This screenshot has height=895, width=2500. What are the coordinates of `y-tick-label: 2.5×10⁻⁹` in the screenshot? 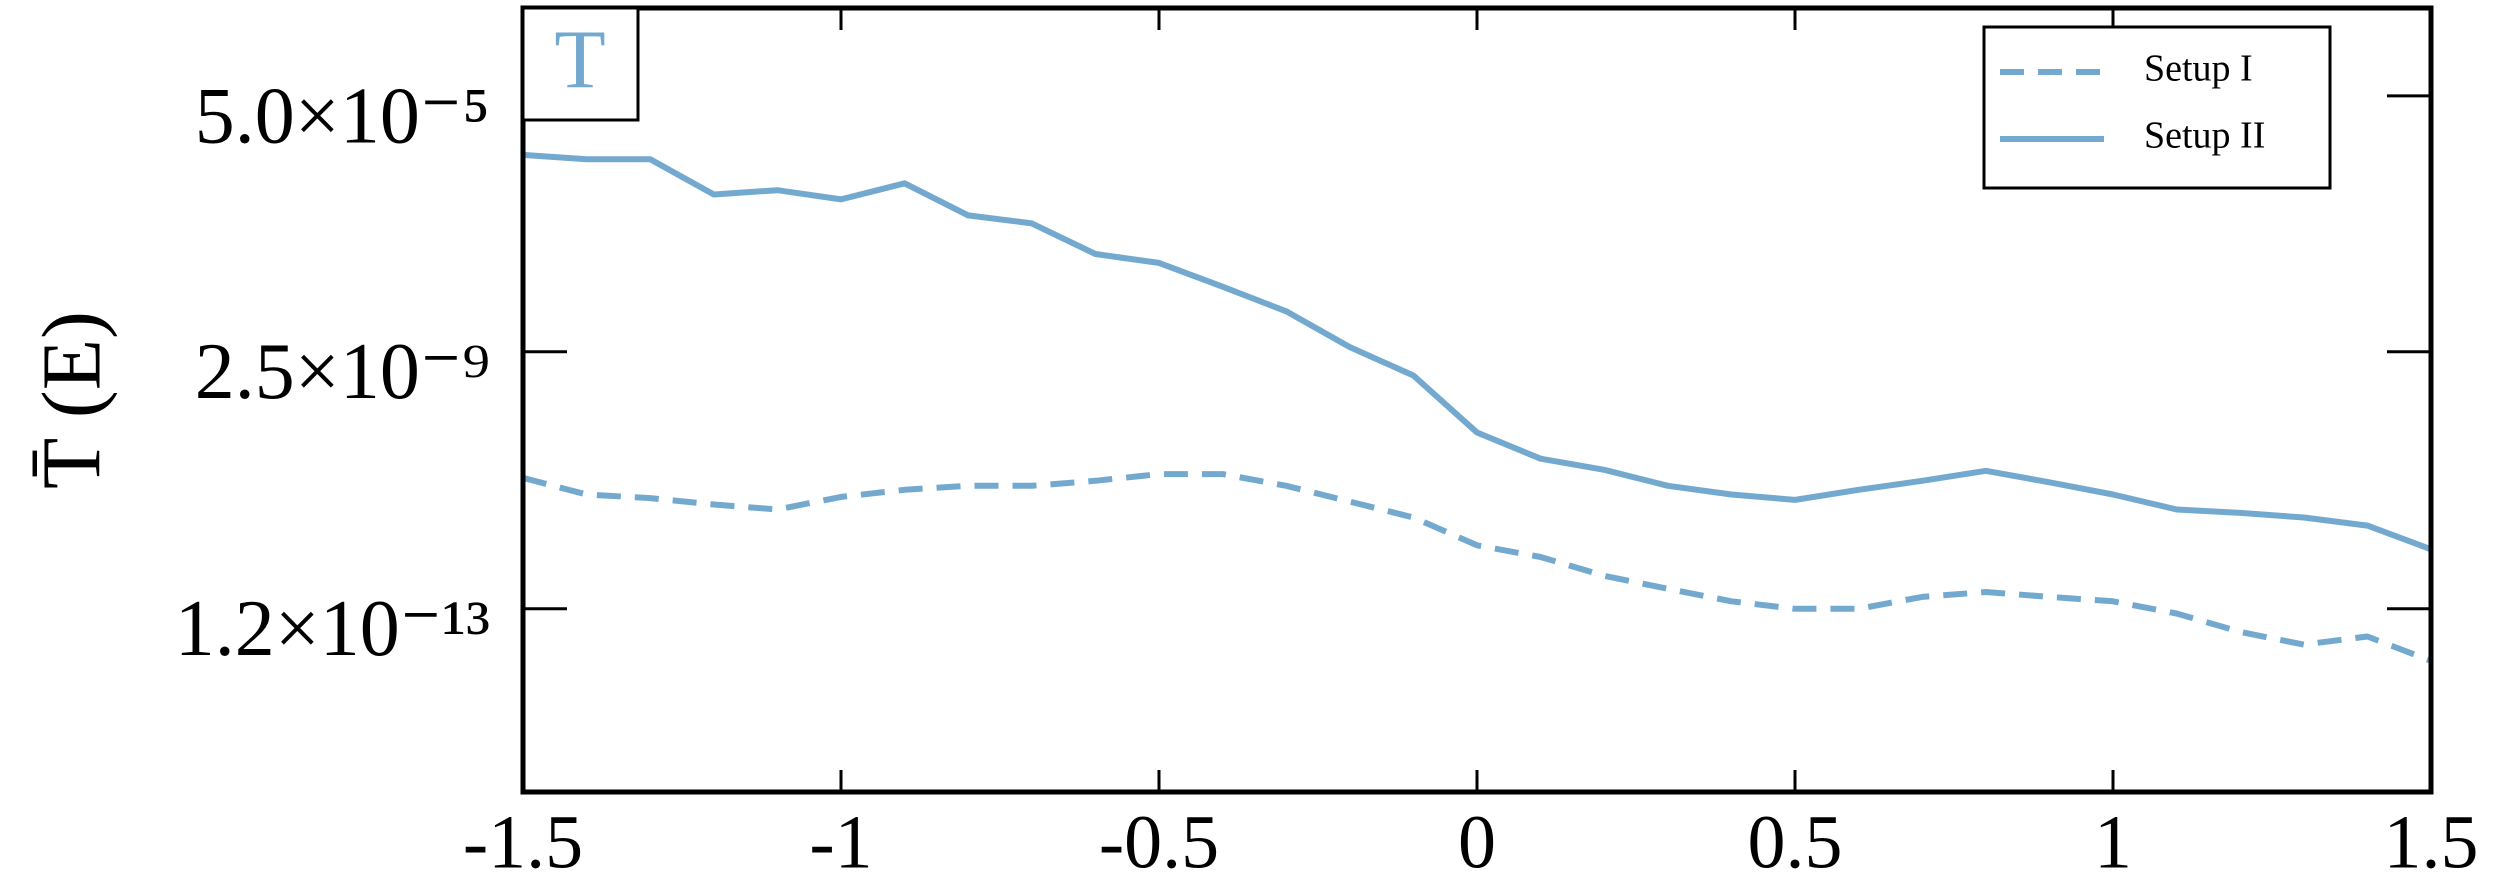 It's located at (342, 372).